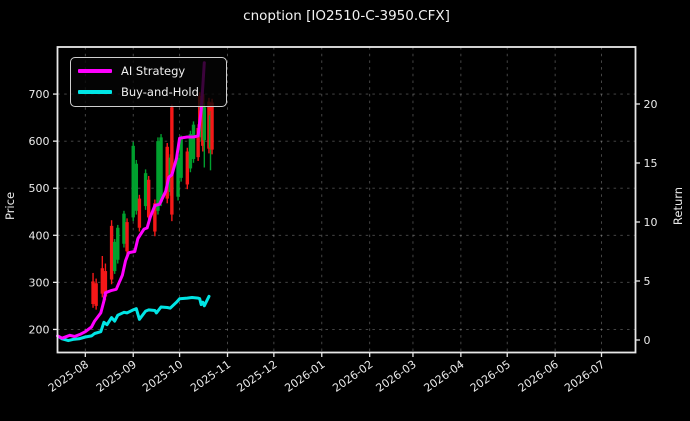 The height and width of the screenshot is (421, 690). Describe the element at coordinates (39, 235) in the screenshot. I see `left-tick-label: 400` at that location.